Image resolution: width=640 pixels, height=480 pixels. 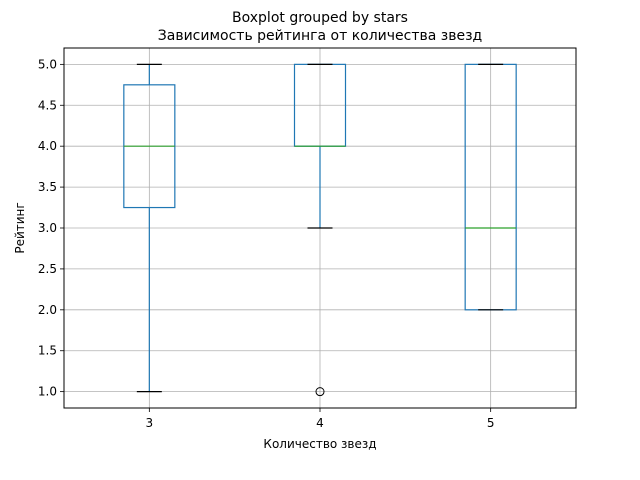 What do you see at coordinates (47, 392) in the screenshot?
I see `y-tick-label: 1.0` at bounding box center [47, 392].